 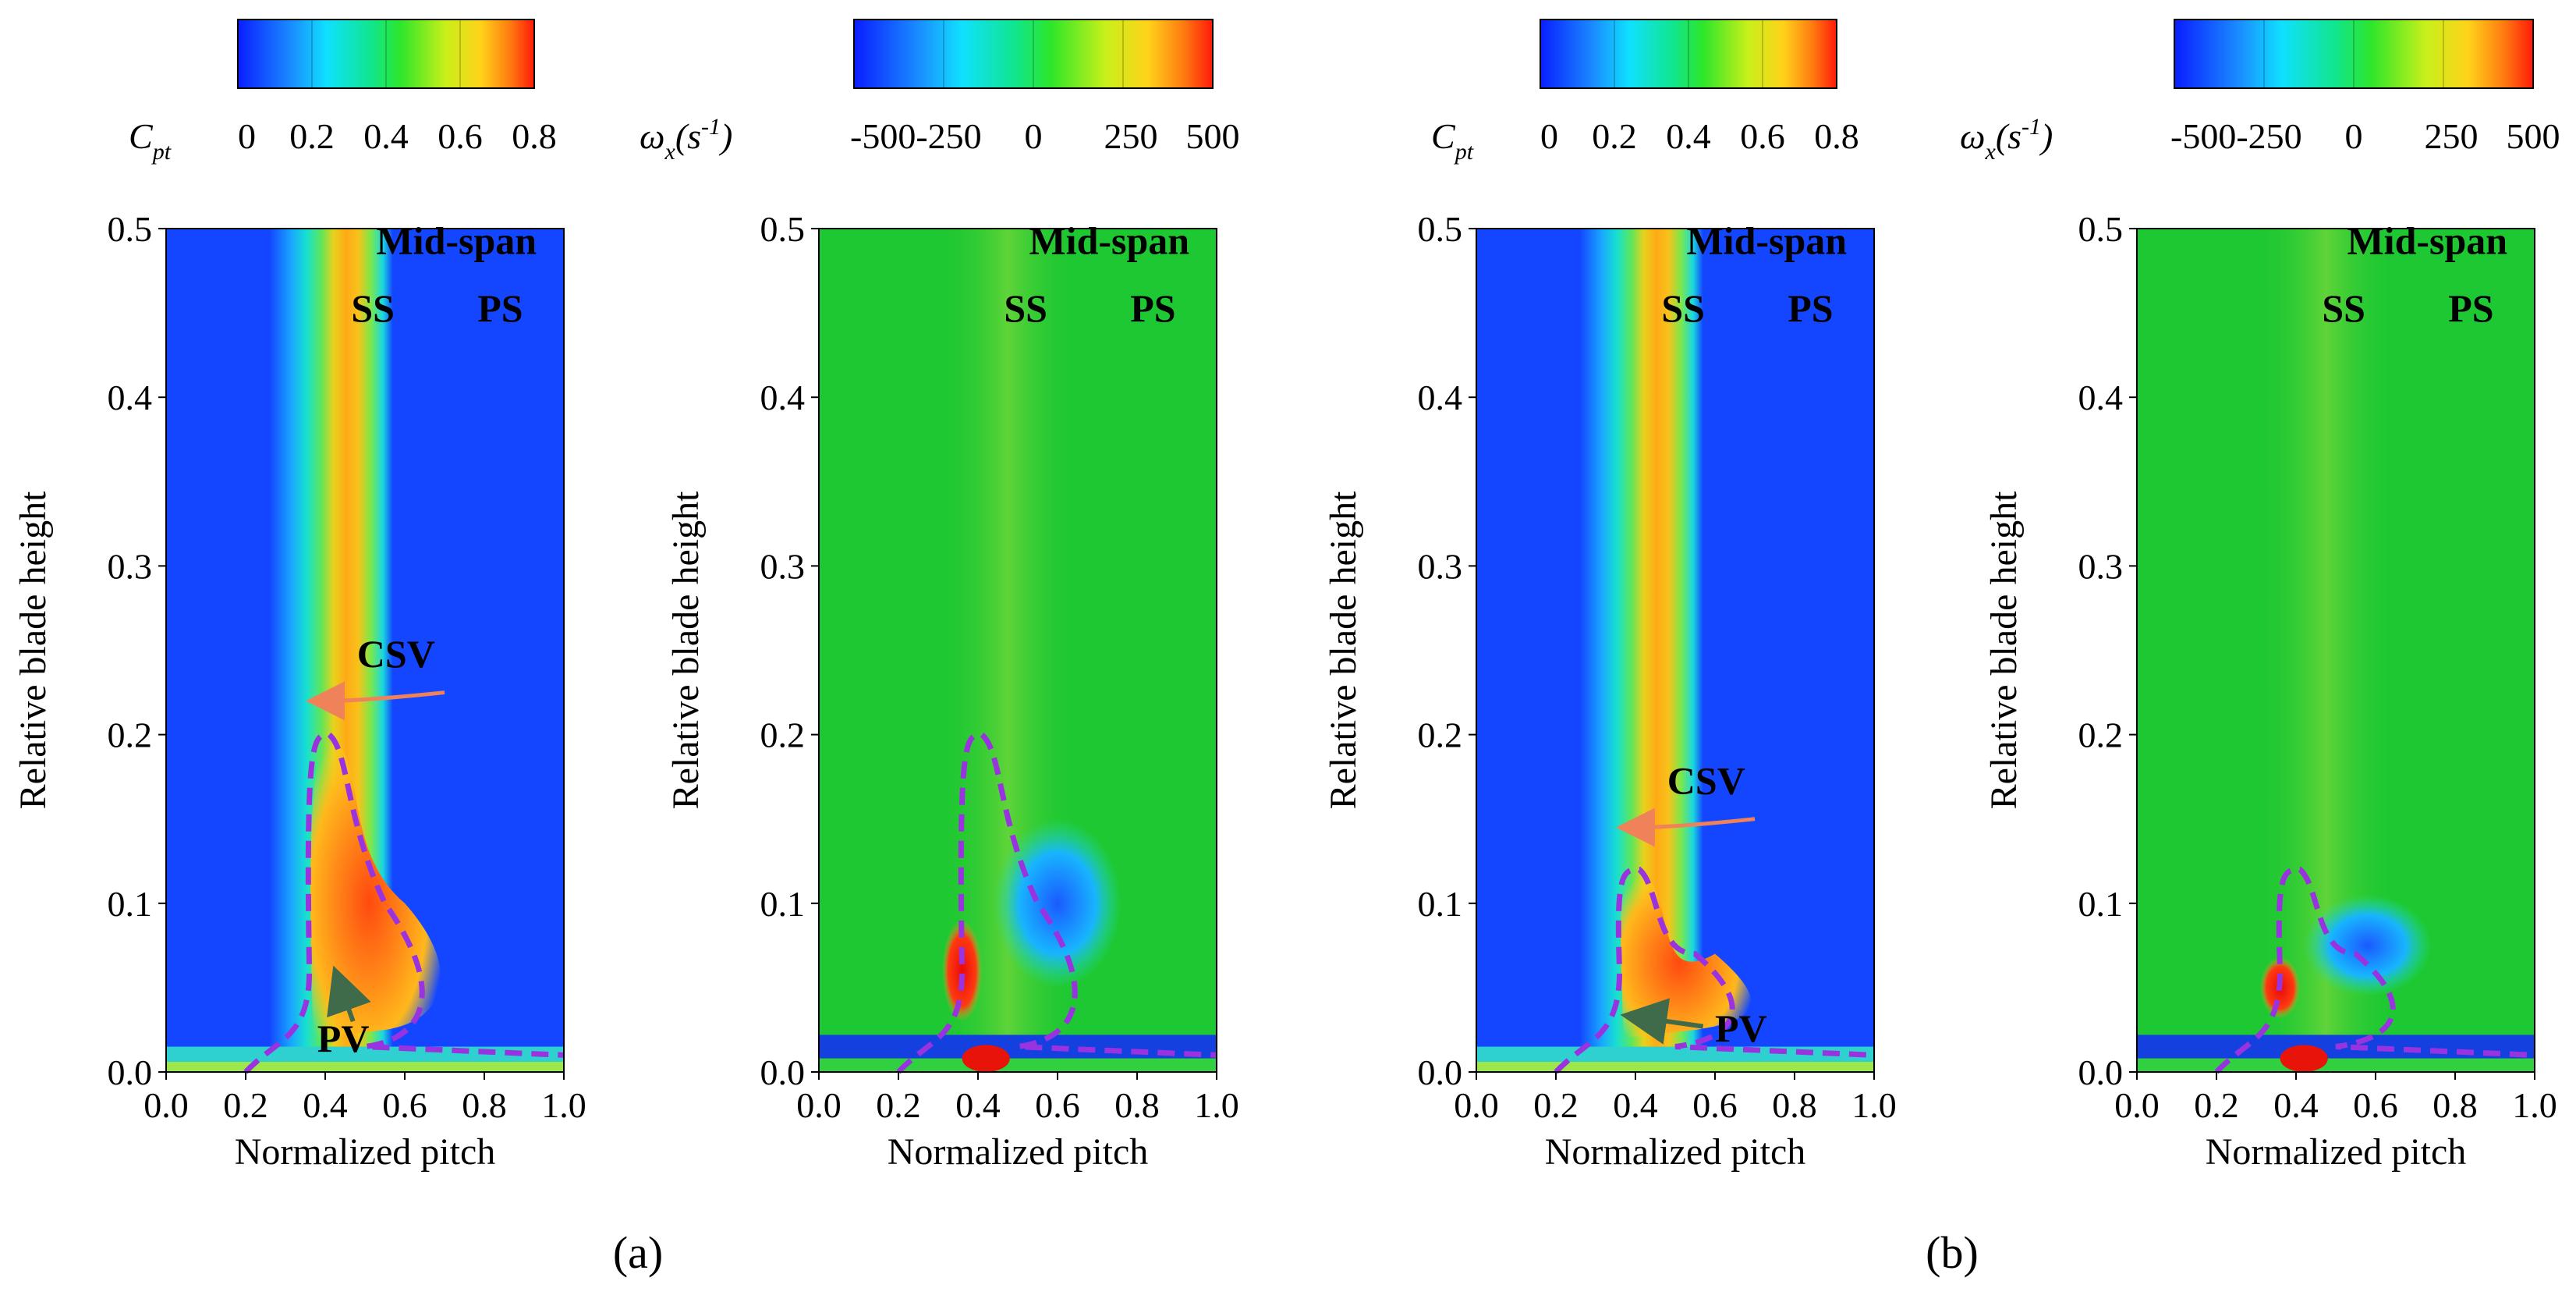 I want to click on endwall-green, so click(x=2336, y=1065).